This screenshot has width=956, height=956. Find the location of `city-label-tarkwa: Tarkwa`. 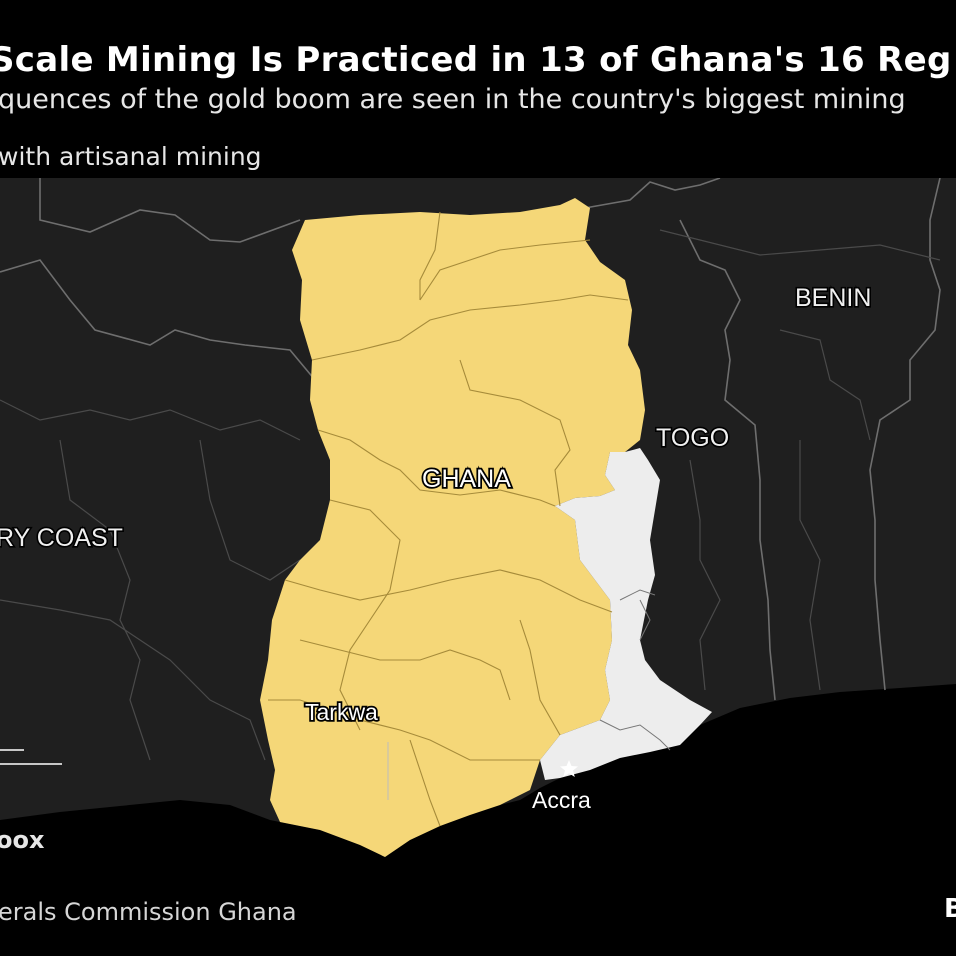

city-label-tarkwa: Tarkwa is located at coordinates (341, 712).